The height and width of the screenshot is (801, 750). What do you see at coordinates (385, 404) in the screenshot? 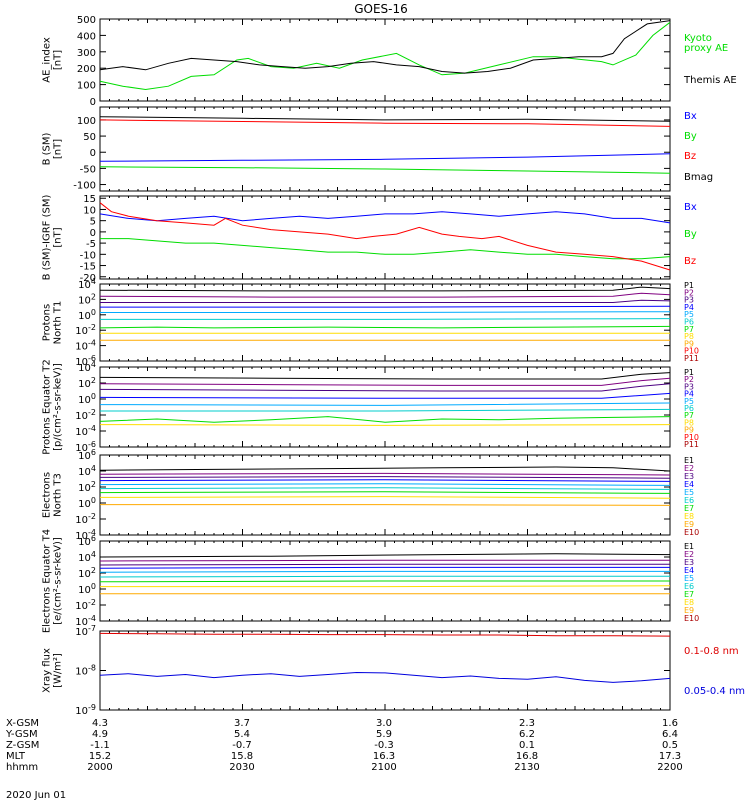
I see `series-line-p5` at bounding box center [385, 404].